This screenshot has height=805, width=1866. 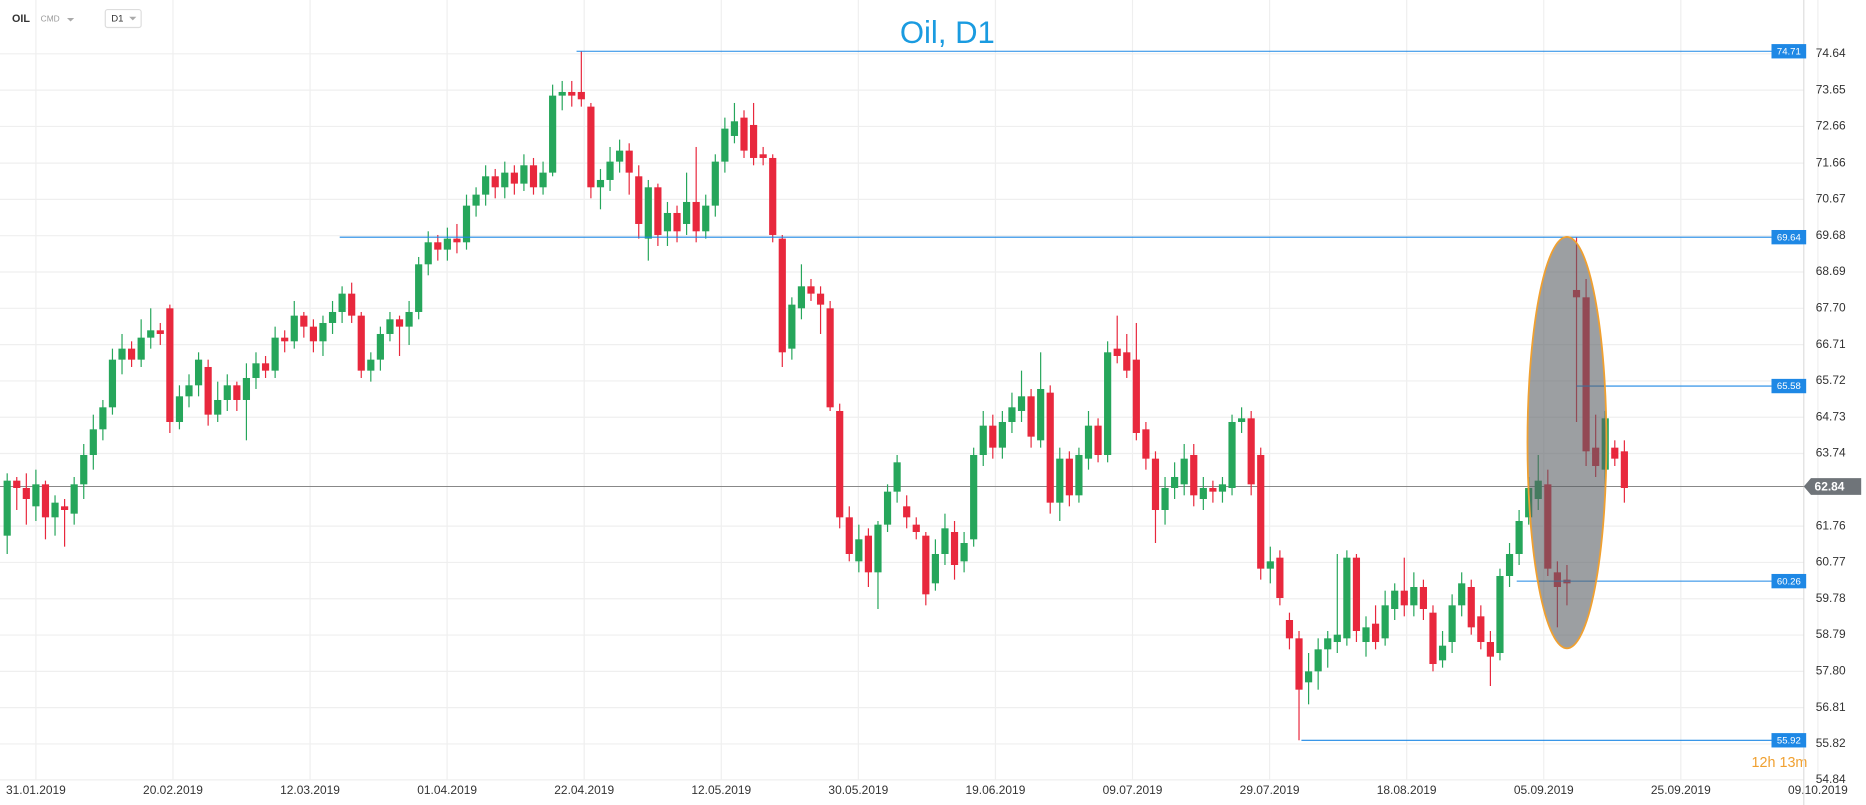 What do you see at coordinates (584, 790) in the screenshot?
I see `x-tick-label: 22.04.2019` at bounding box center [584, 790].